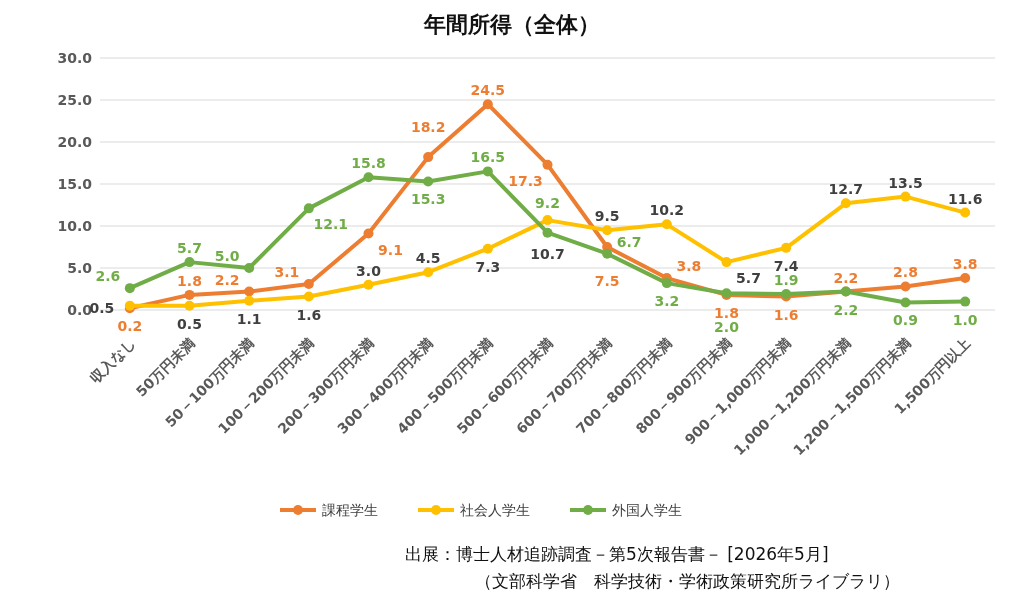  What do you see at coordinates (607, 281) in the screenshot?
I see `data-label: 7.5` at bounding box center [607, 281].